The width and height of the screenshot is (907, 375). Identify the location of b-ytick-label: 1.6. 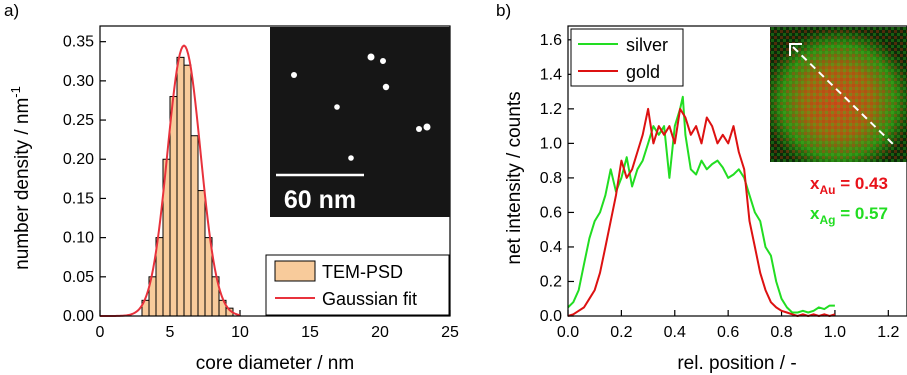
(551, 40).